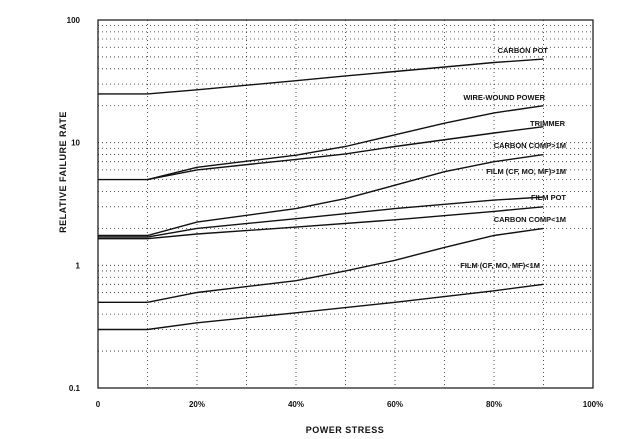  What do you see at coordinates (395, 404) in the screenshot?
I see `x-tick-label: 60%` at bounding box center [395, 404].